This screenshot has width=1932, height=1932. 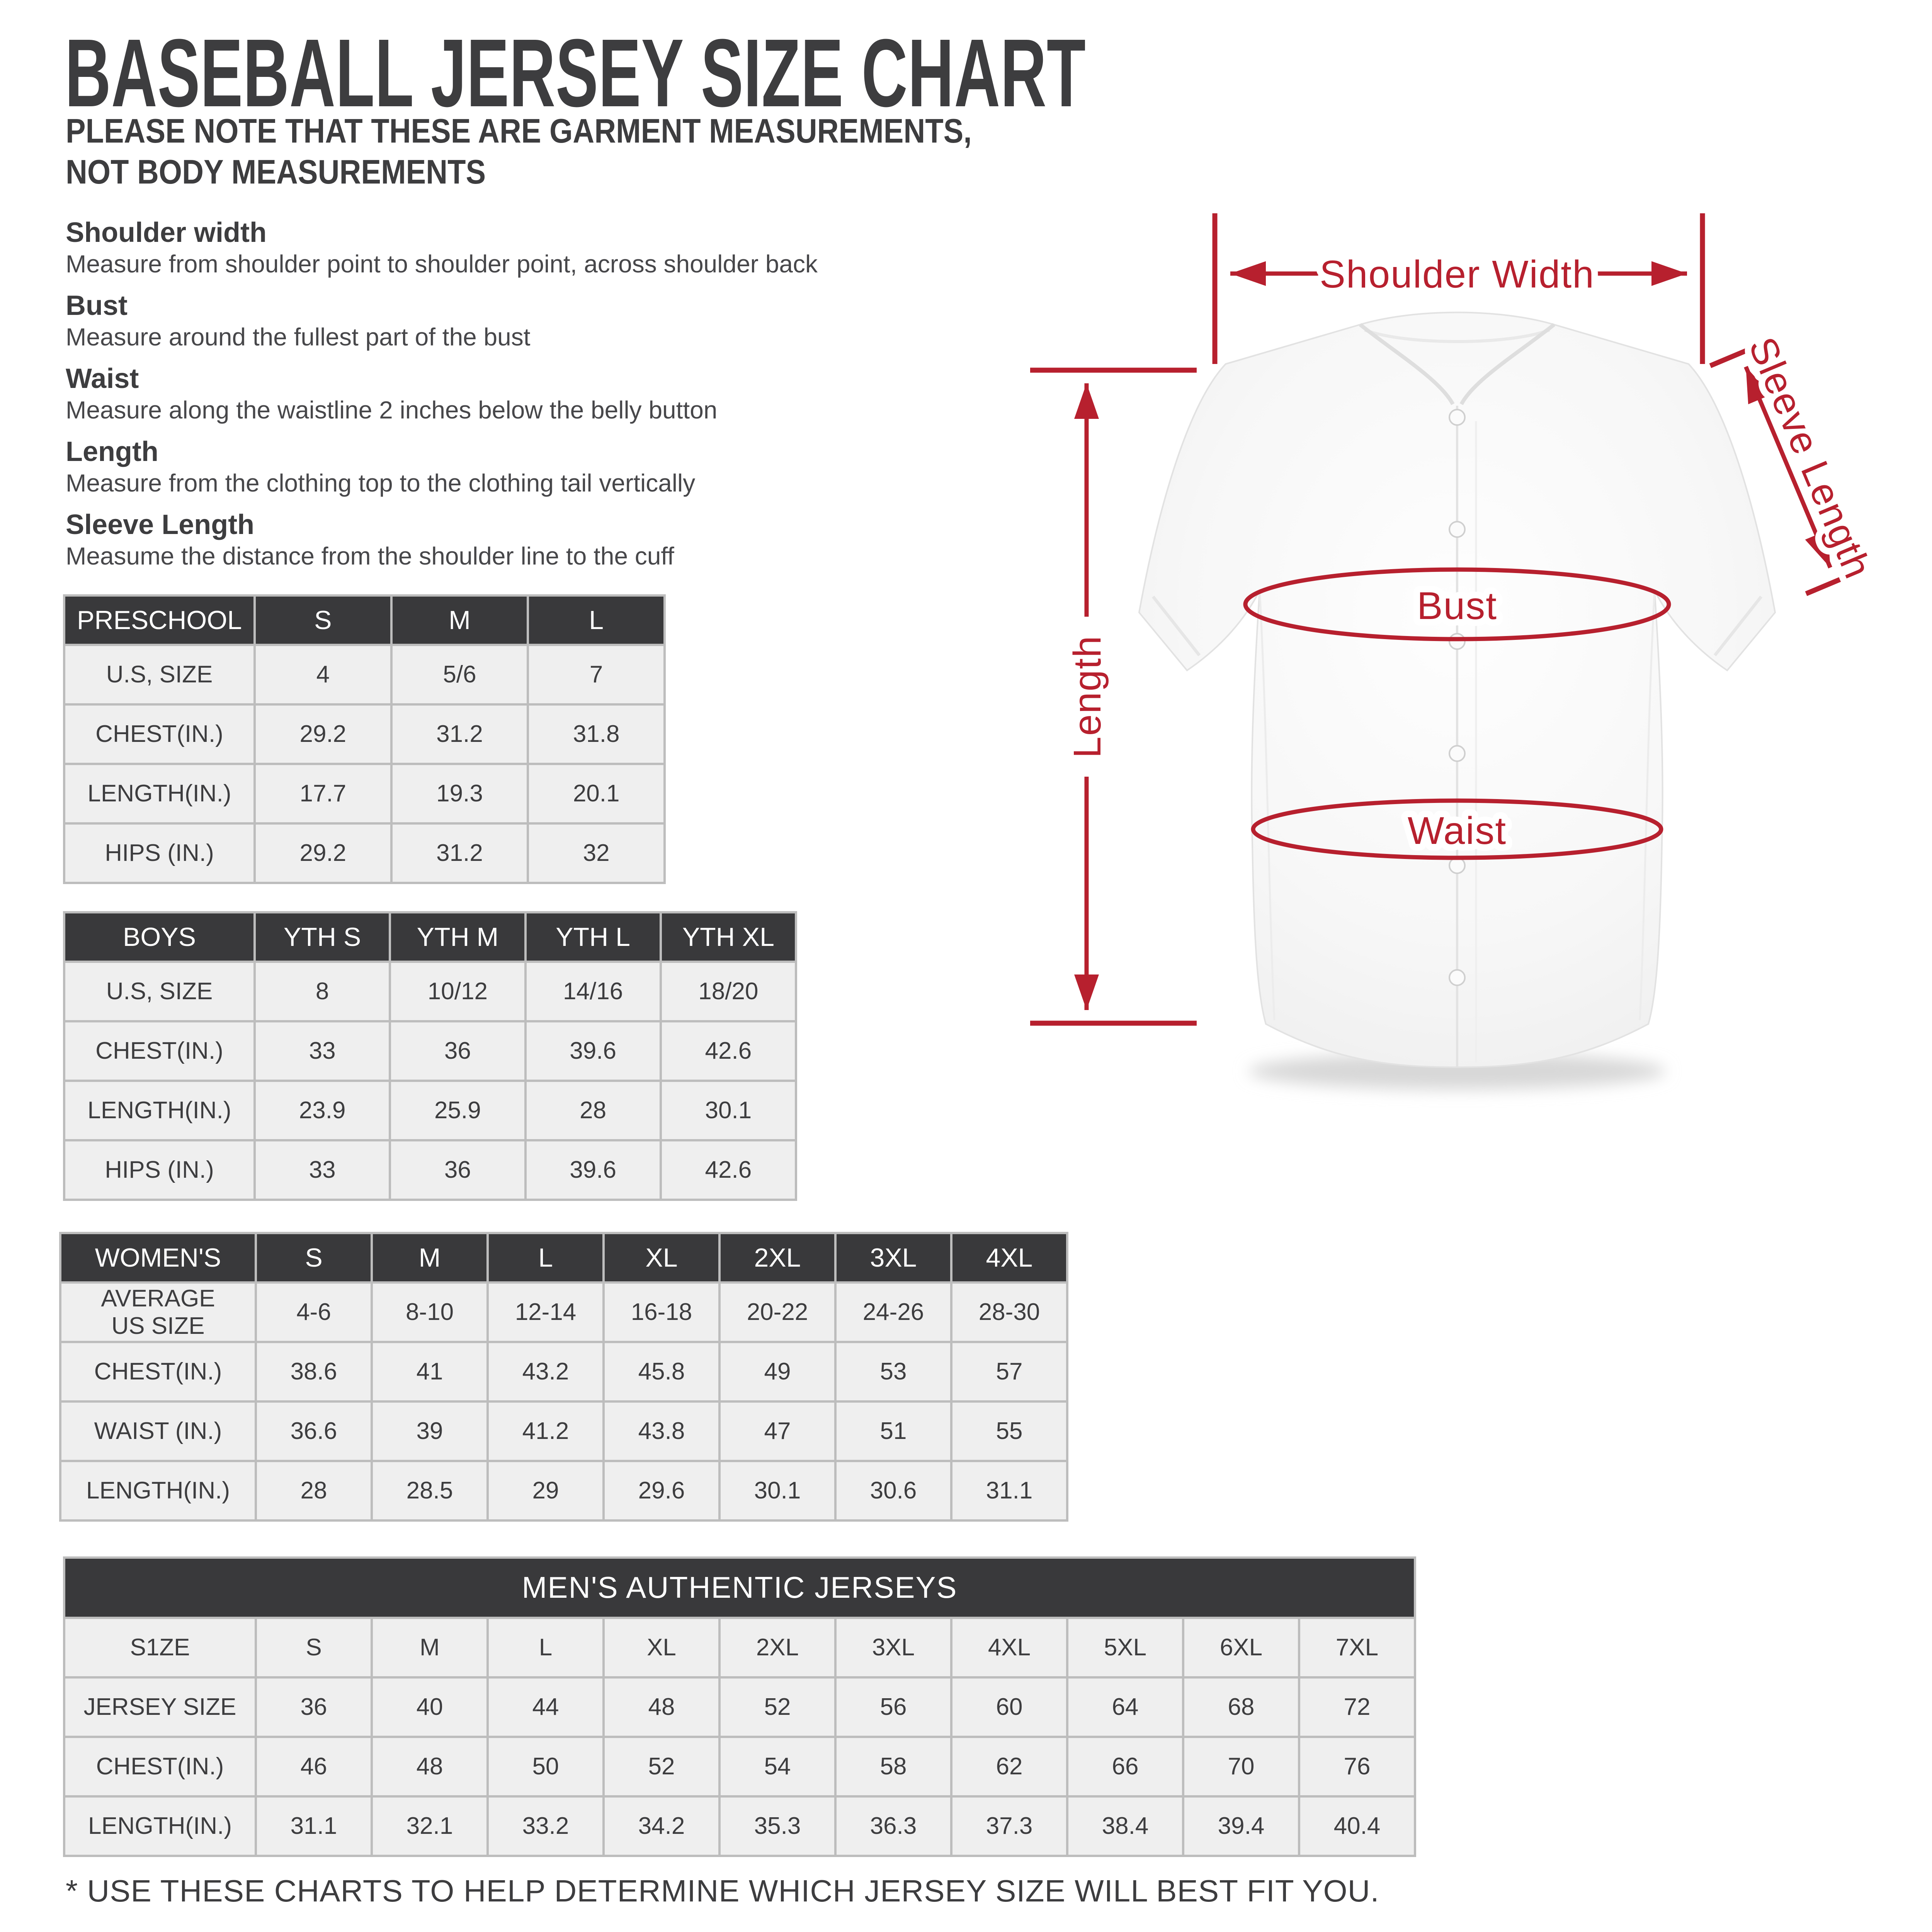 What do you see at coordinates (1457, 335) in the screenshot?
I see `jersey-back-collar-seam` at bounding box center [1457, 335].